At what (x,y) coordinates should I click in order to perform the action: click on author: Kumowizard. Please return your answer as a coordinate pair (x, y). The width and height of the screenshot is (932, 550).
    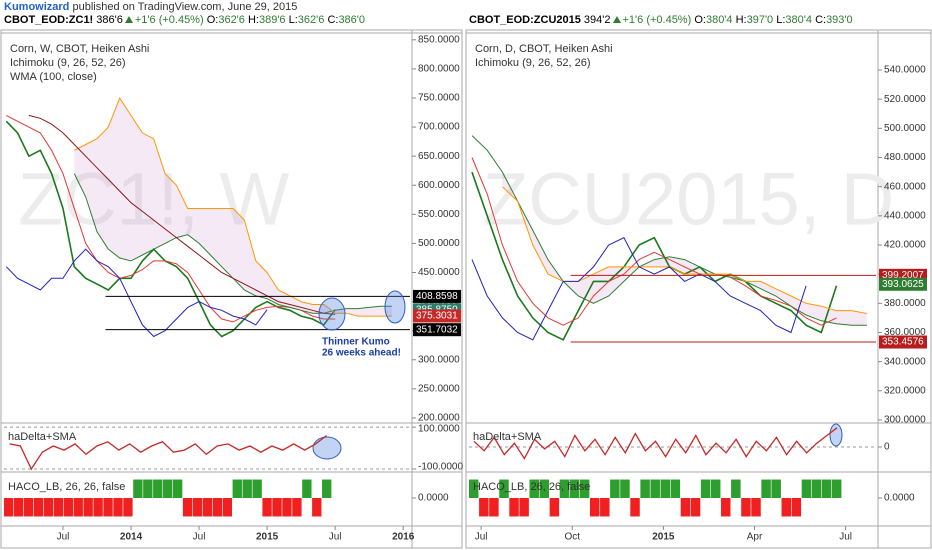
    Looking at the image, I should click on (37, 7).